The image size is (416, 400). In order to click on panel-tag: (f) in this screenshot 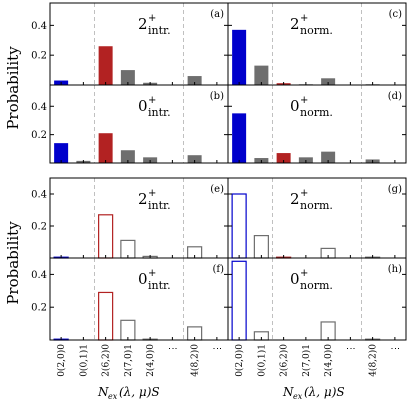, I will do `click(218, 269)`.